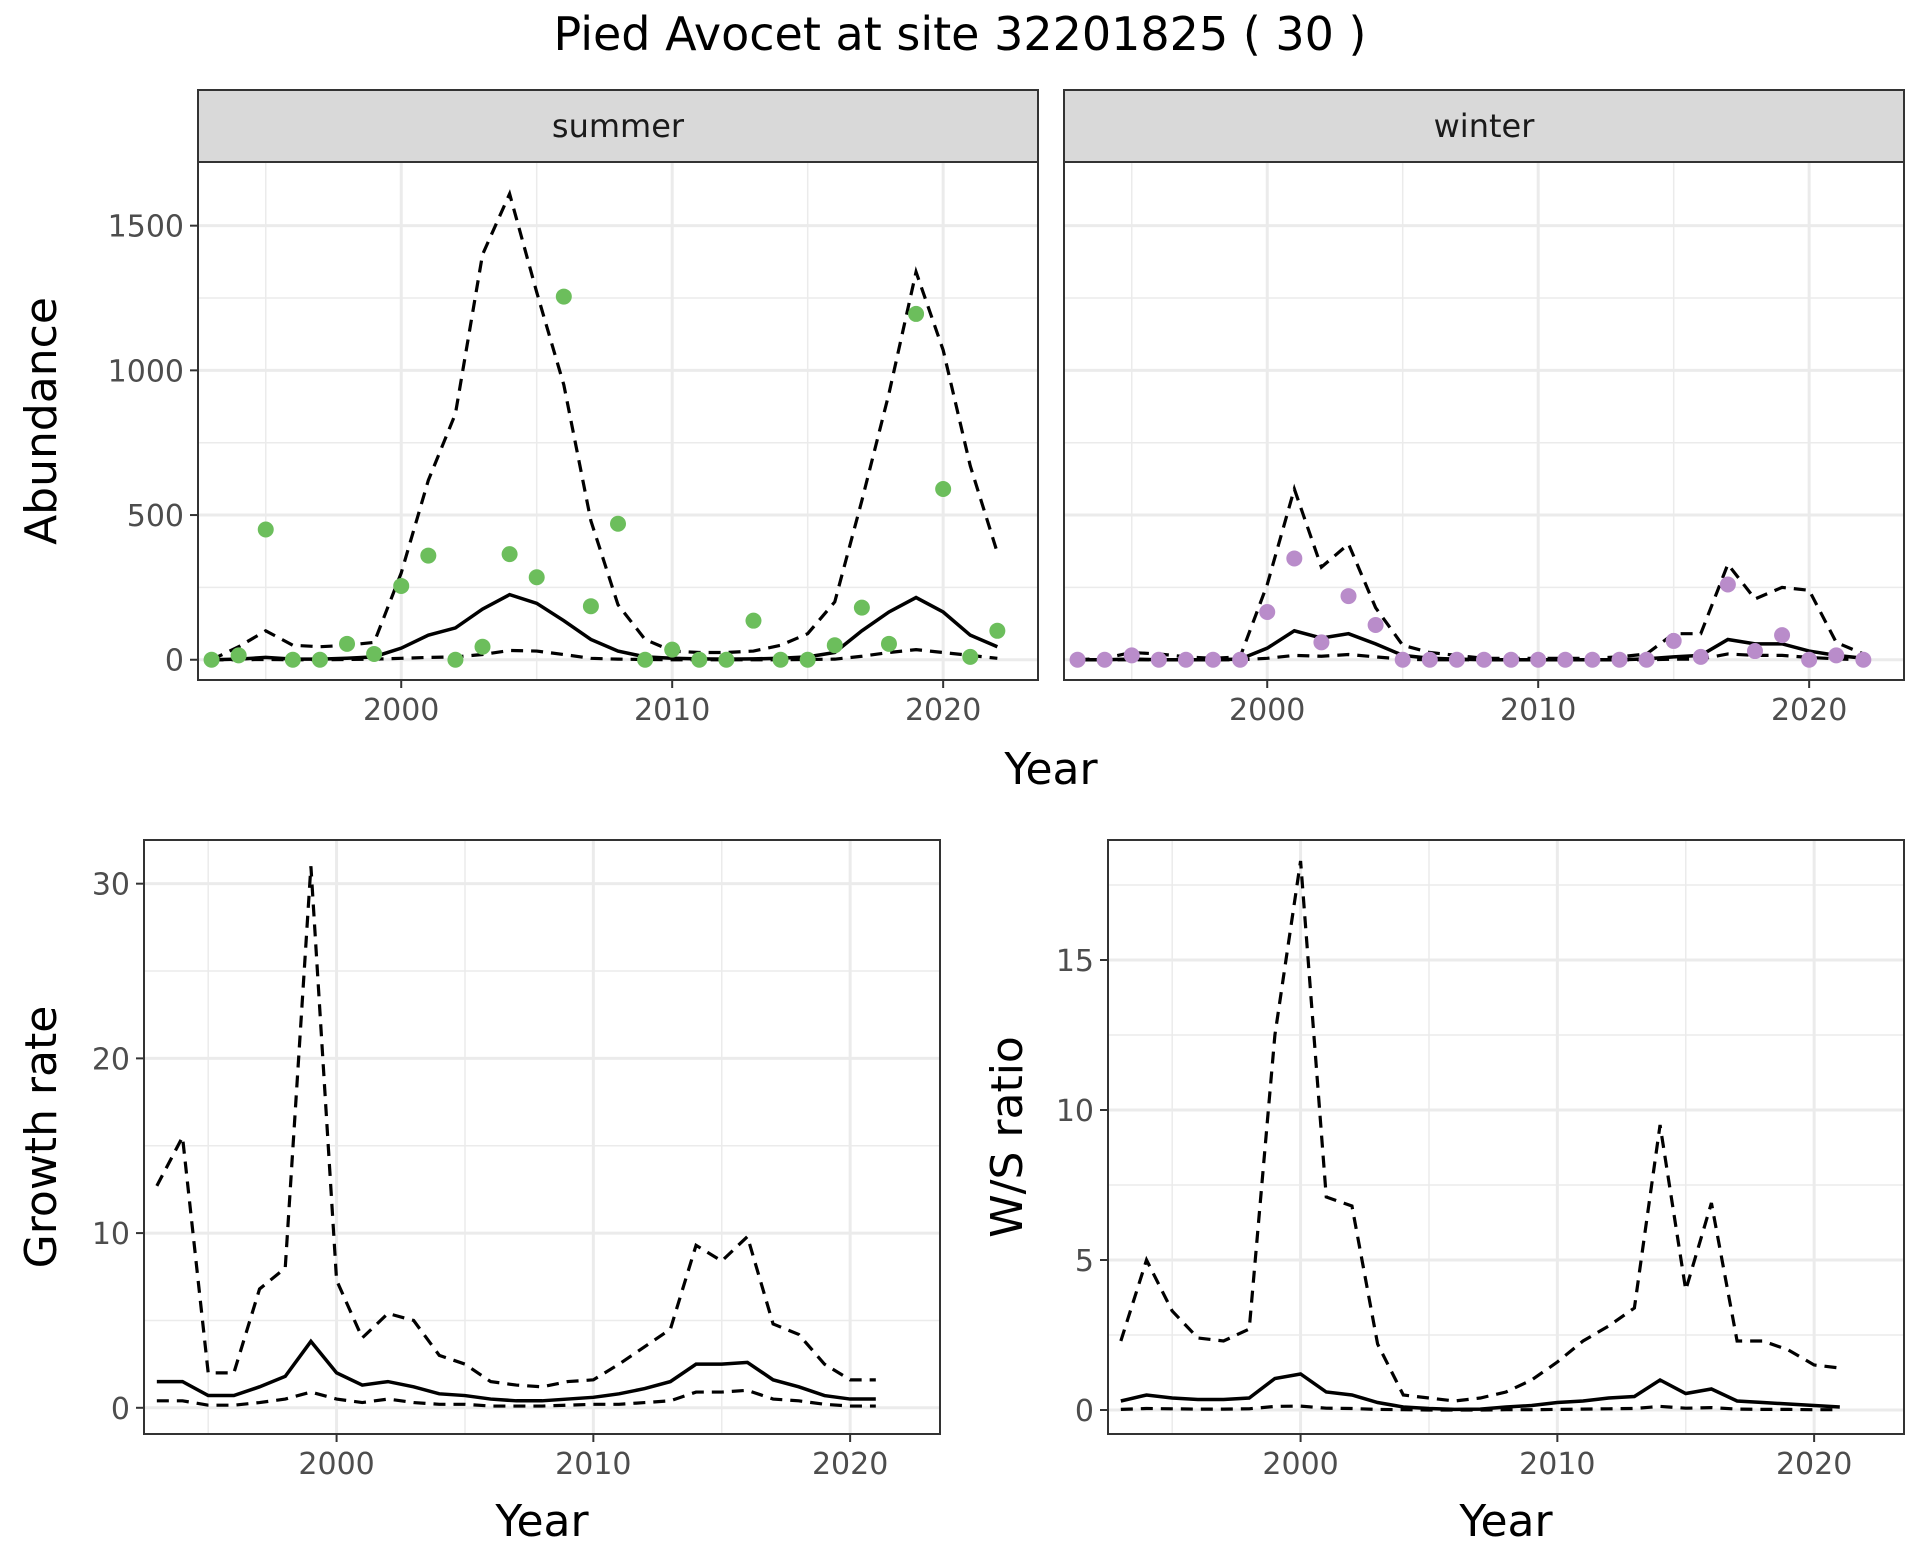  Describe the element at coordinates (41, 421) in the screenshot. I see `y-axis-title: Abundance` at that location.